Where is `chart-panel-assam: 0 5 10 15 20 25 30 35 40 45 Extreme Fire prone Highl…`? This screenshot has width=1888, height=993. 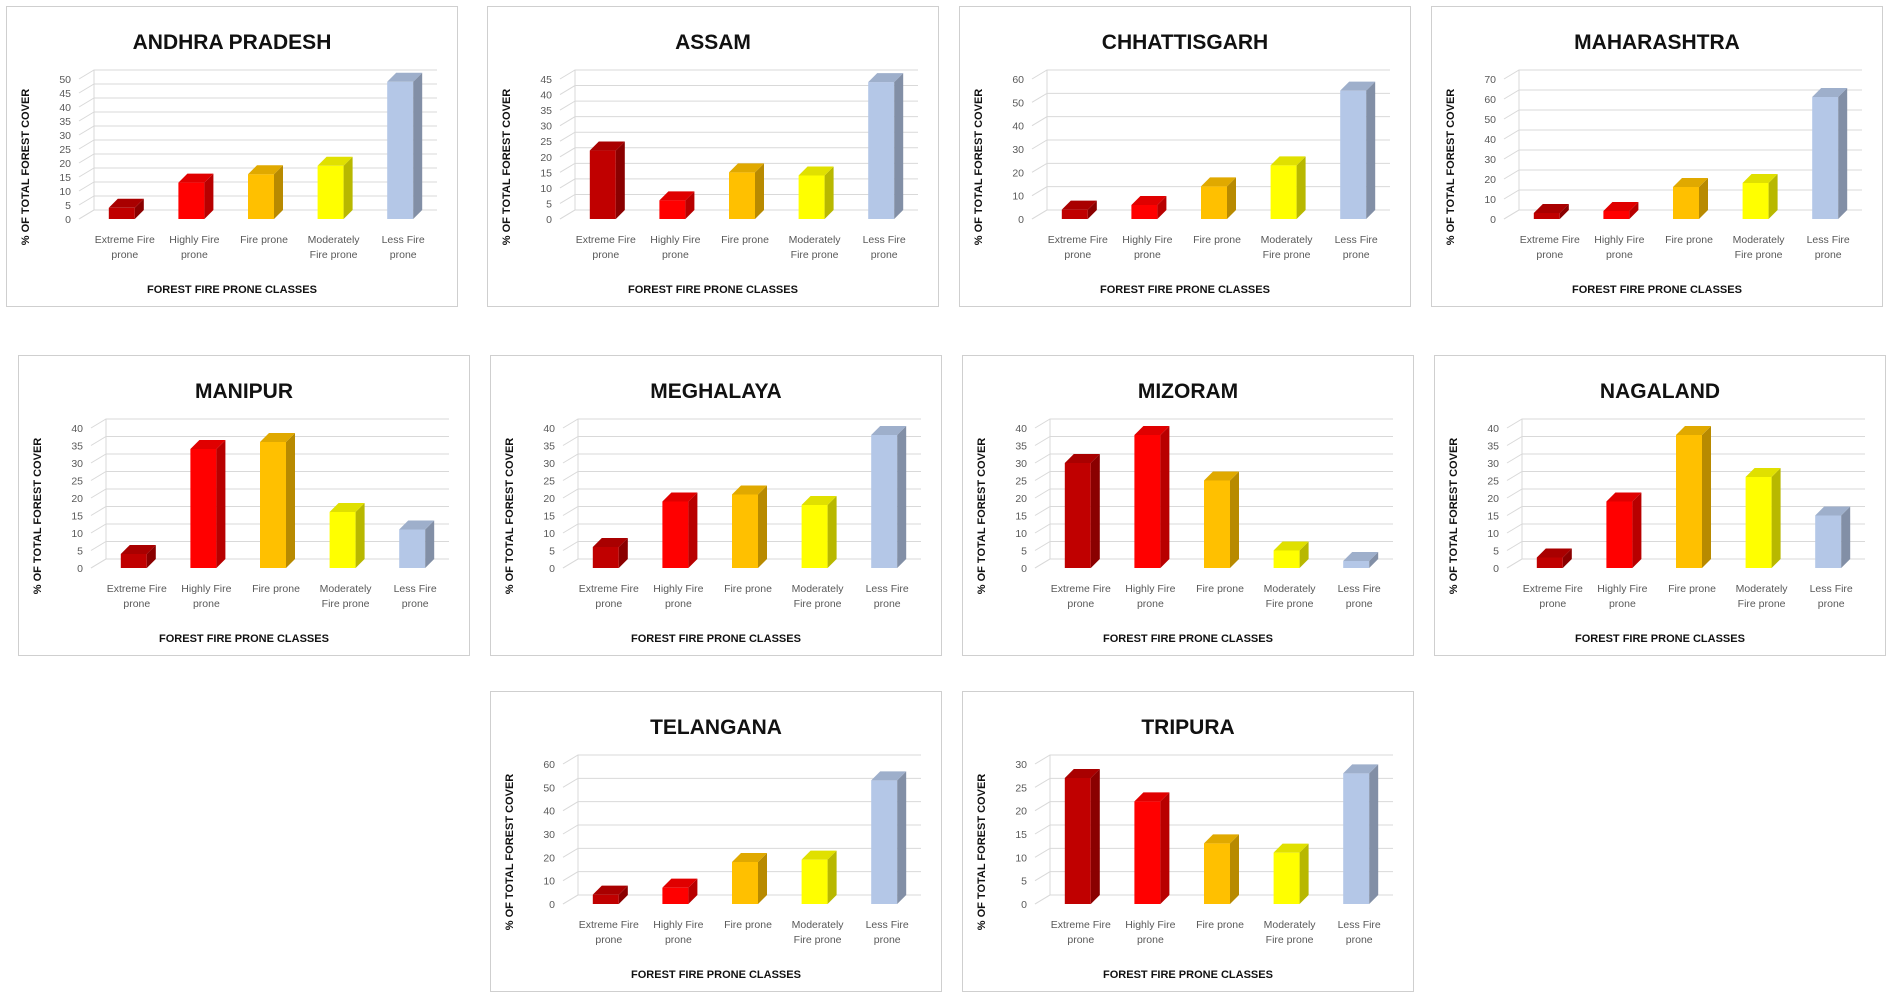 chart-panel-assam: 0 5 10 15 20 25 30 35 40 45 Extreme Fire prone Highl… is located at coordinates (713, 156).